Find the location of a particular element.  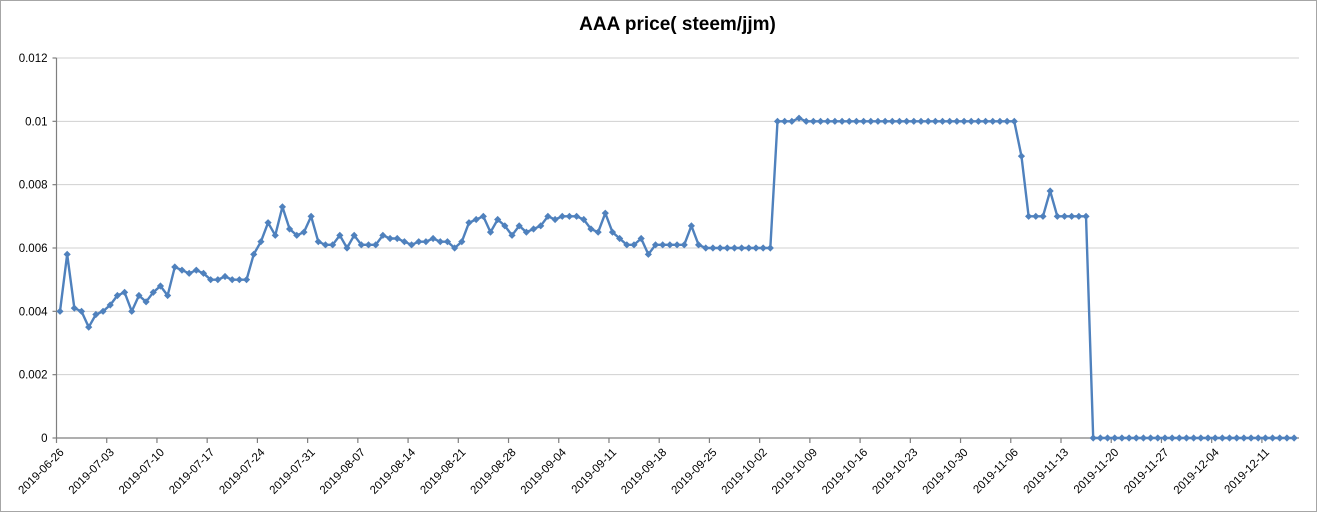

x-tick-label: 2019-08-28 is located at coordinates (494, 472).